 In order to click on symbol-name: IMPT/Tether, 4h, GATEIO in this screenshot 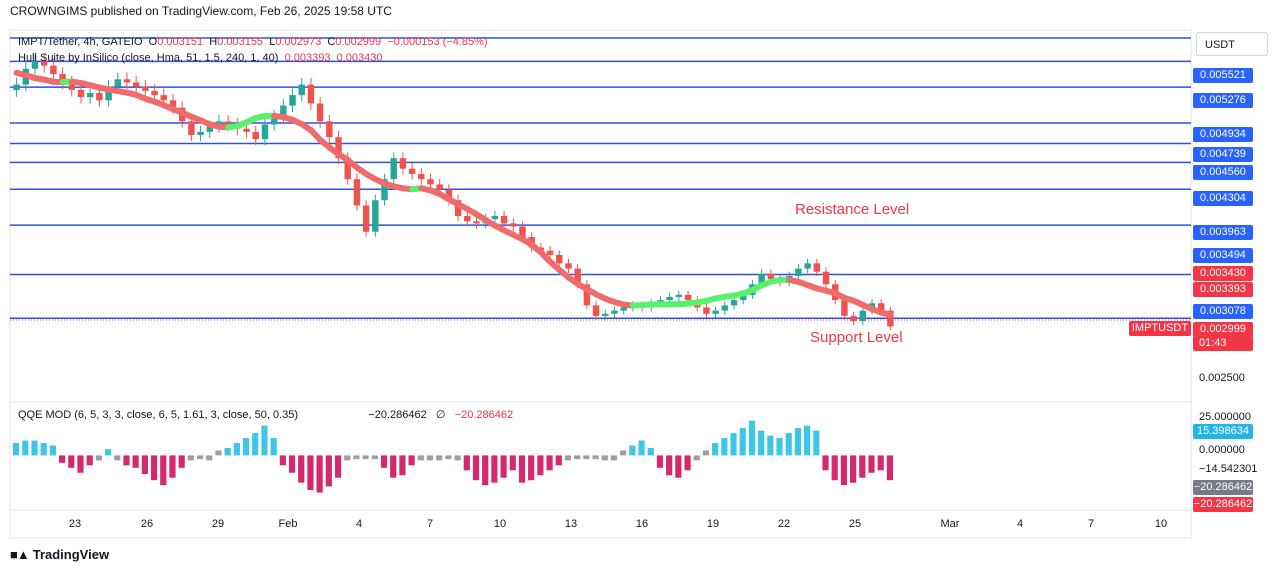, I will do `click(80, 42)`.